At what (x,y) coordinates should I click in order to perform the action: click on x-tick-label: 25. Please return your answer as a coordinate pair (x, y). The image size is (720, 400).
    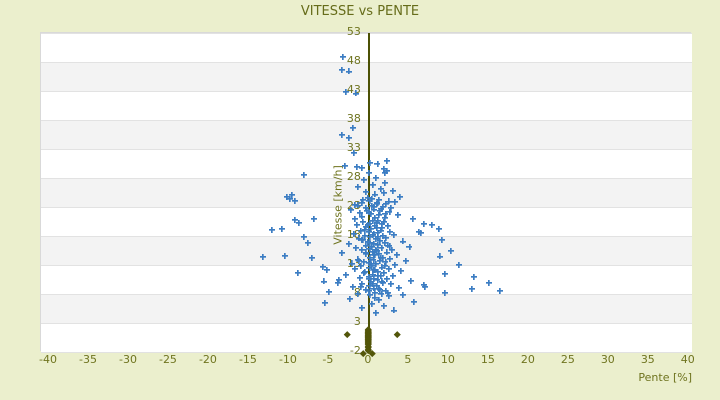
    Looking at the image, I should click on (567, 359).